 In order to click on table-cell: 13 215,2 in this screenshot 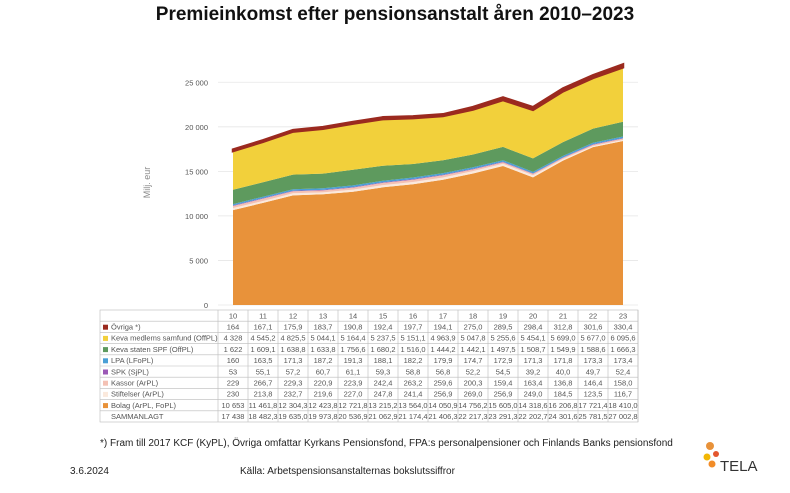, I will do `click(382, 405)`.